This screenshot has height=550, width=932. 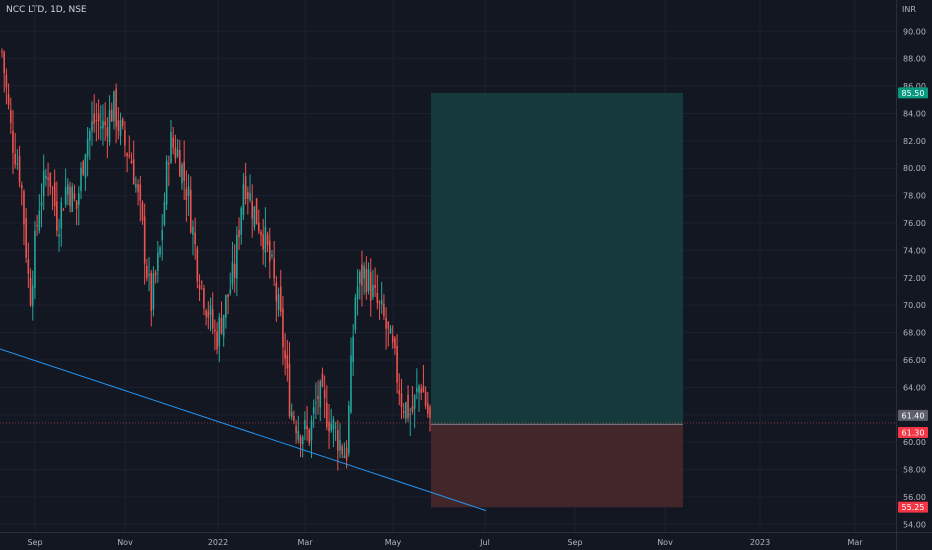 I want to click on loss-zone, so click(x=557, y=466).